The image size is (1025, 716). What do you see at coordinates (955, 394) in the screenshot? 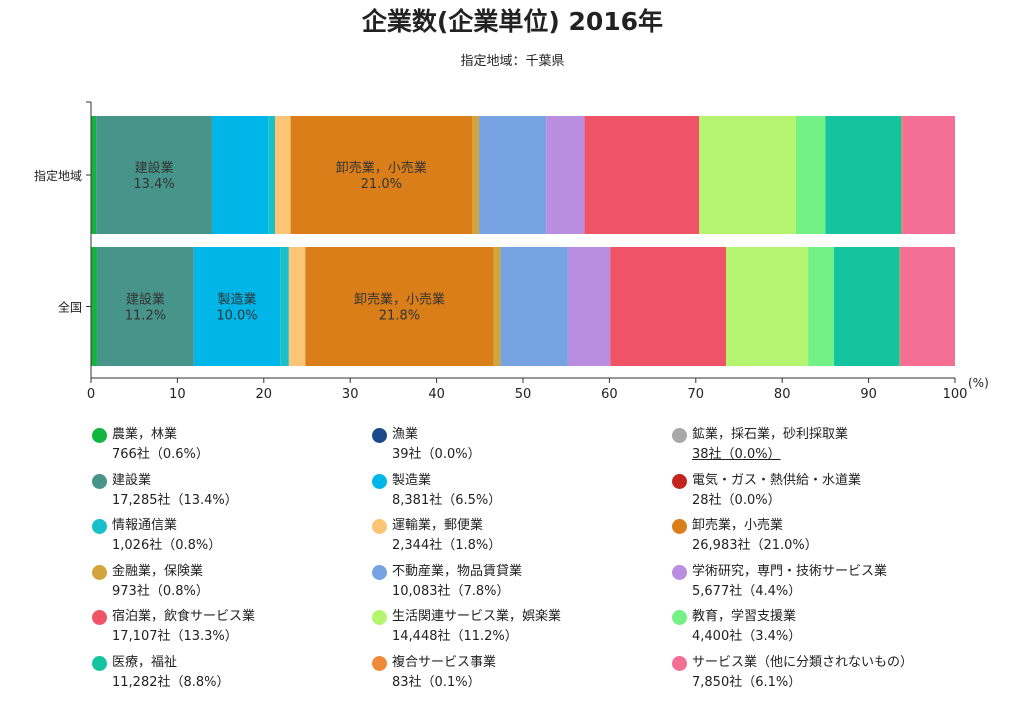
I see `x-tick-label: 100` at bounding box center [955, 394].